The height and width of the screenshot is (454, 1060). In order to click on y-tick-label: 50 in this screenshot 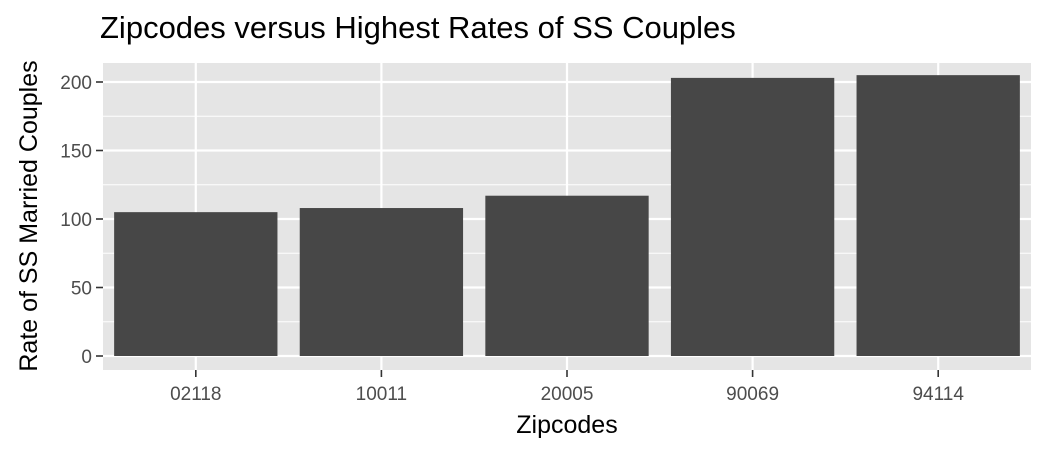, I will do `click(81, 289)`.